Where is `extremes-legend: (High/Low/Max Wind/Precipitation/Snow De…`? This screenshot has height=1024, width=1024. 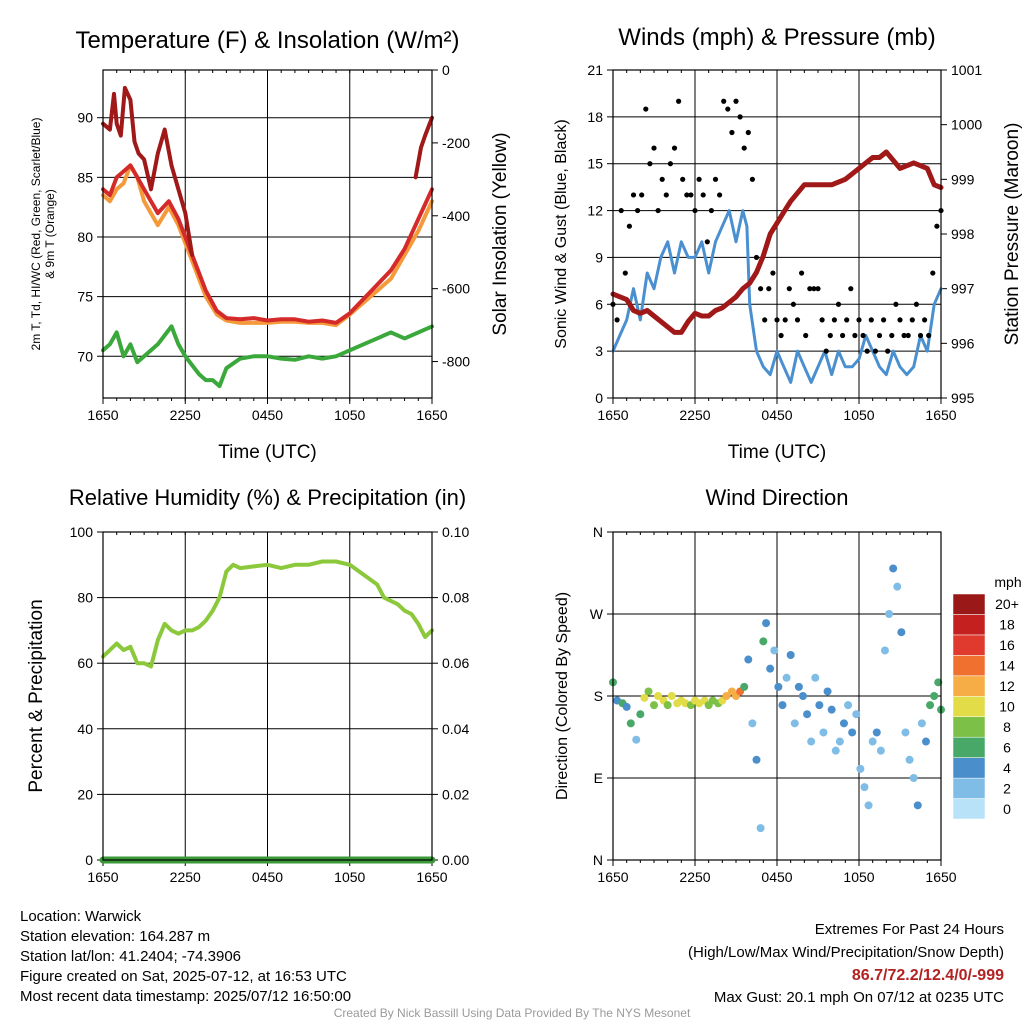 extremes-legend: (High/Low/Max Wind/Precipitation/Snow De… is located at coordinates (846, 952).